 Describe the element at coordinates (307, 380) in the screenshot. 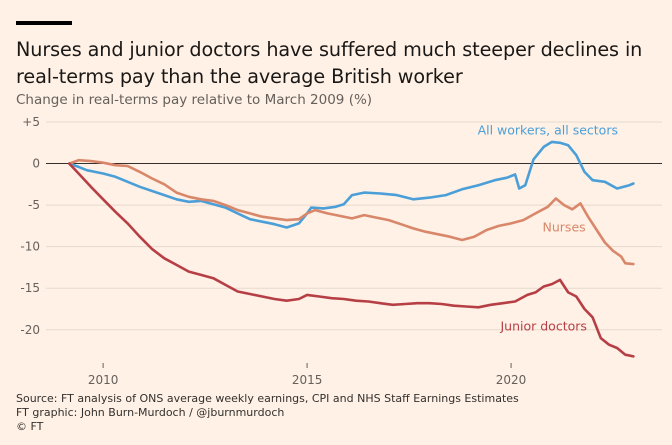

I see `x-tick-label: 2015` at that location.